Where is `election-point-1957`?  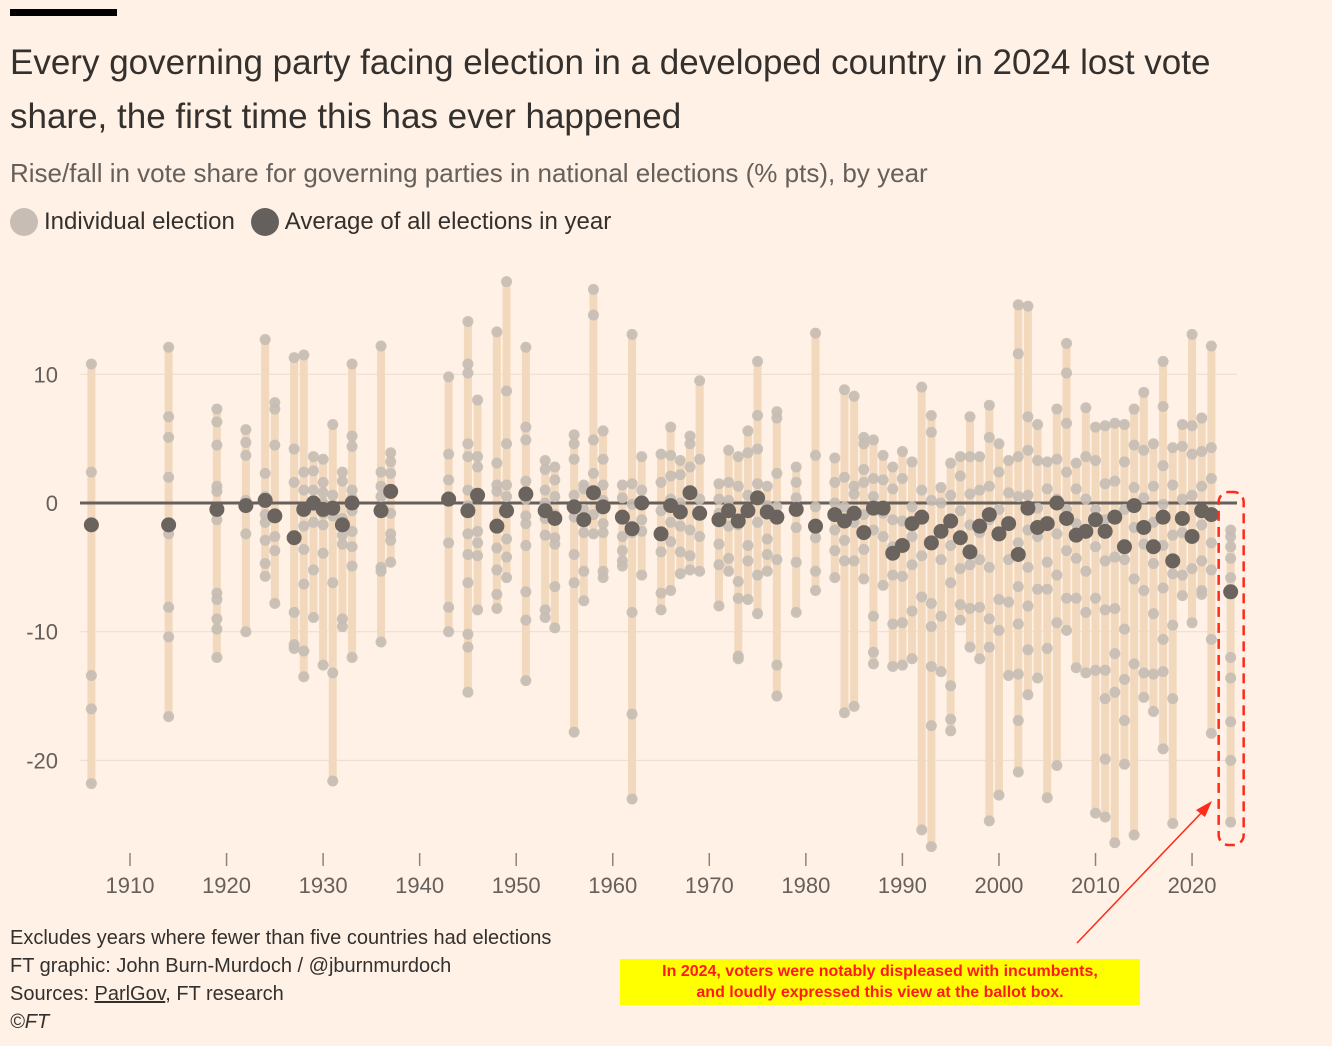 election-point-1957 is located at coordinates (584, 571).